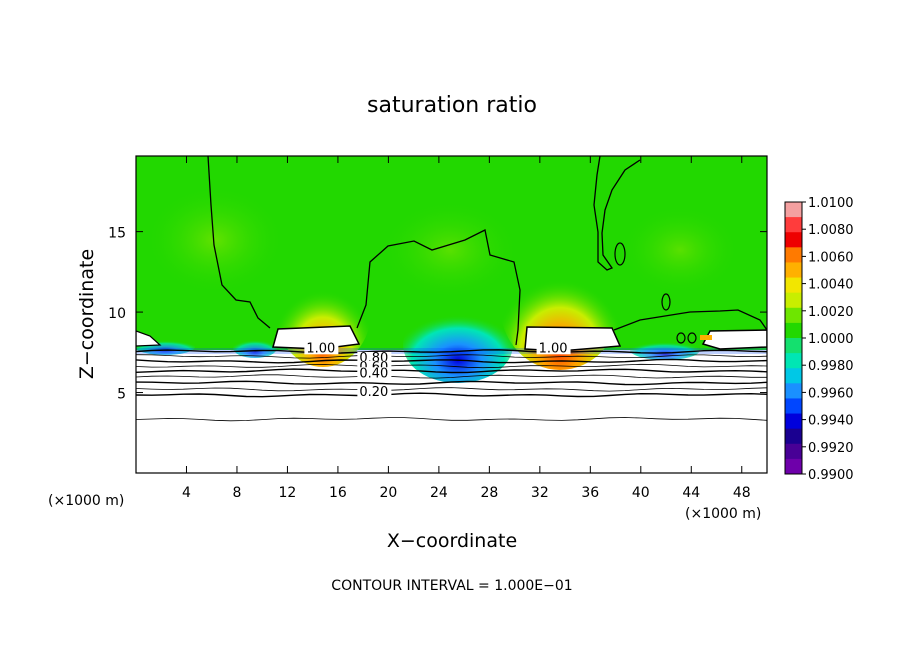 This screenshot has width=904, height=654. Describe the element at coordinates (831, 366) in the screenshot. I see `colorbar-label: 0.9980` at that location.